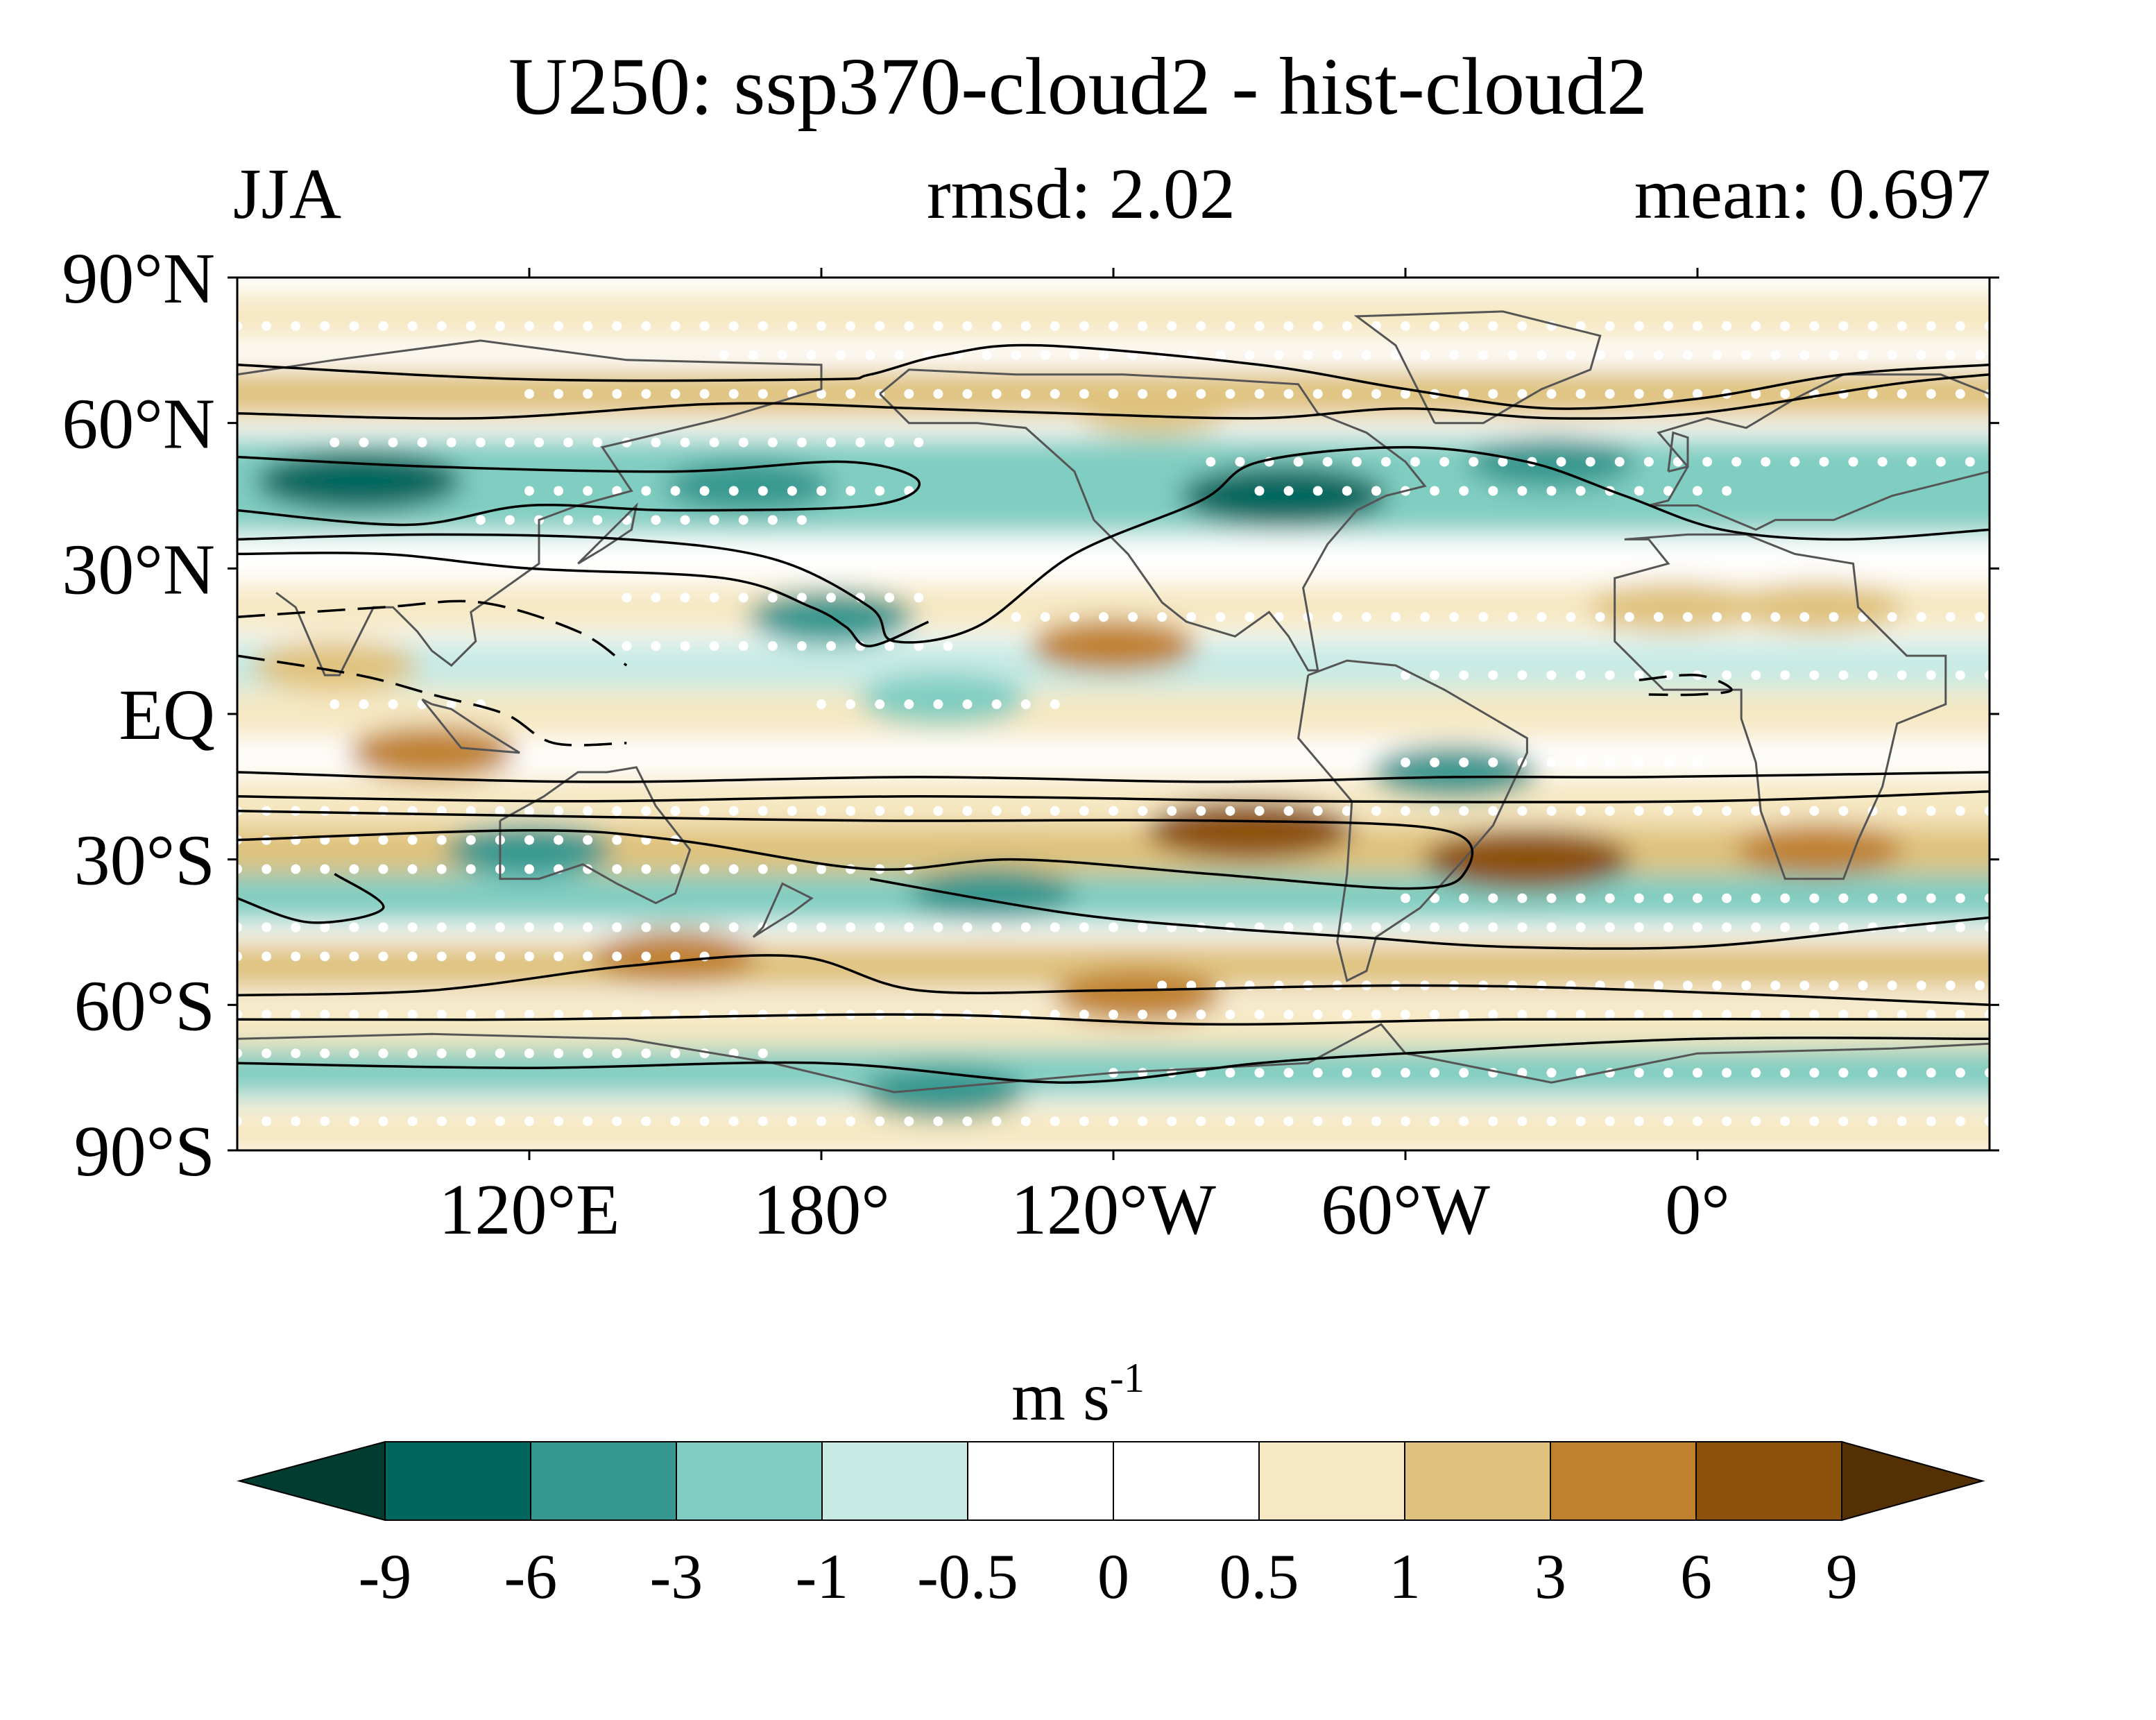  Describe the element at coordinates (311, 1481) in the screenshot. I see `colorbar-extend-low` at that location.